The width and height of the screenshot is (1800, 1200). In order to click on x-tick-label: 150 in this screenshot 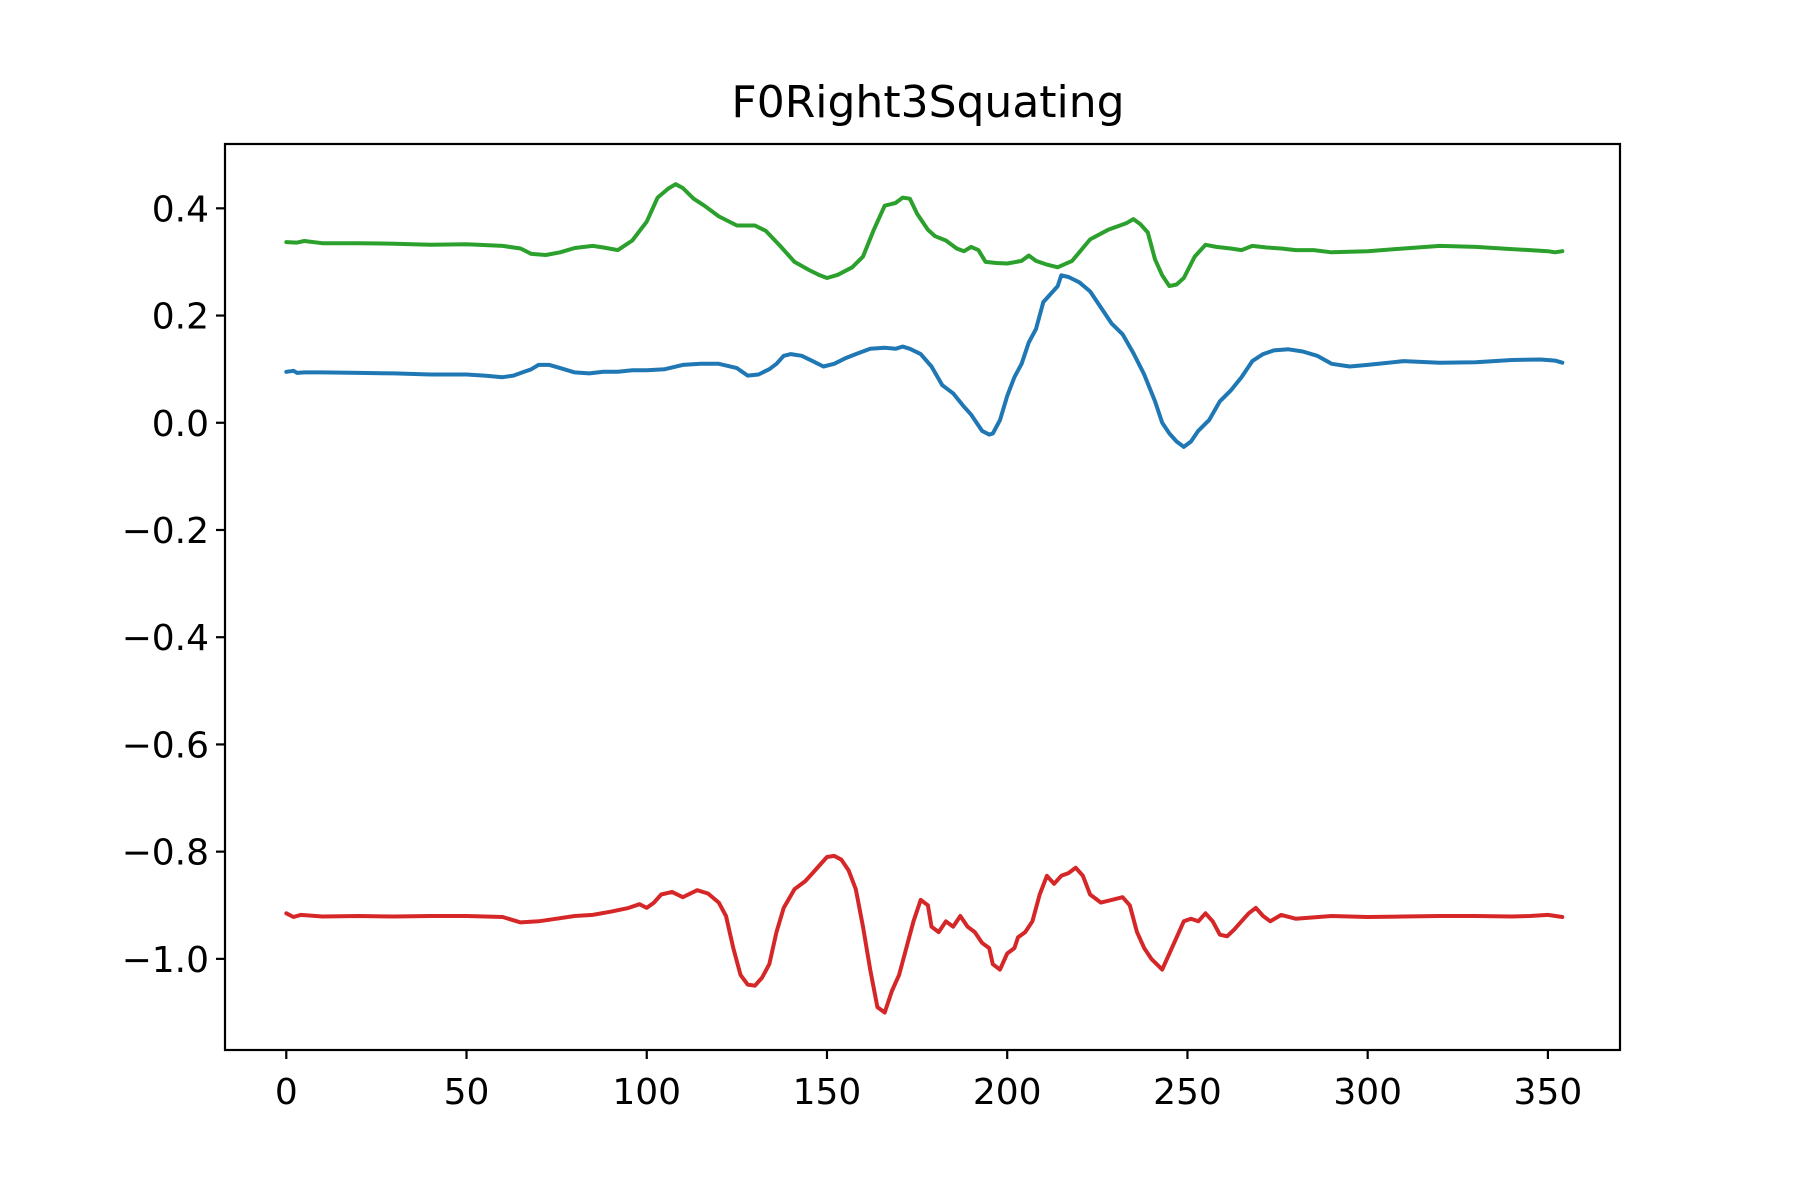, I will do `click(827, 1092)`.